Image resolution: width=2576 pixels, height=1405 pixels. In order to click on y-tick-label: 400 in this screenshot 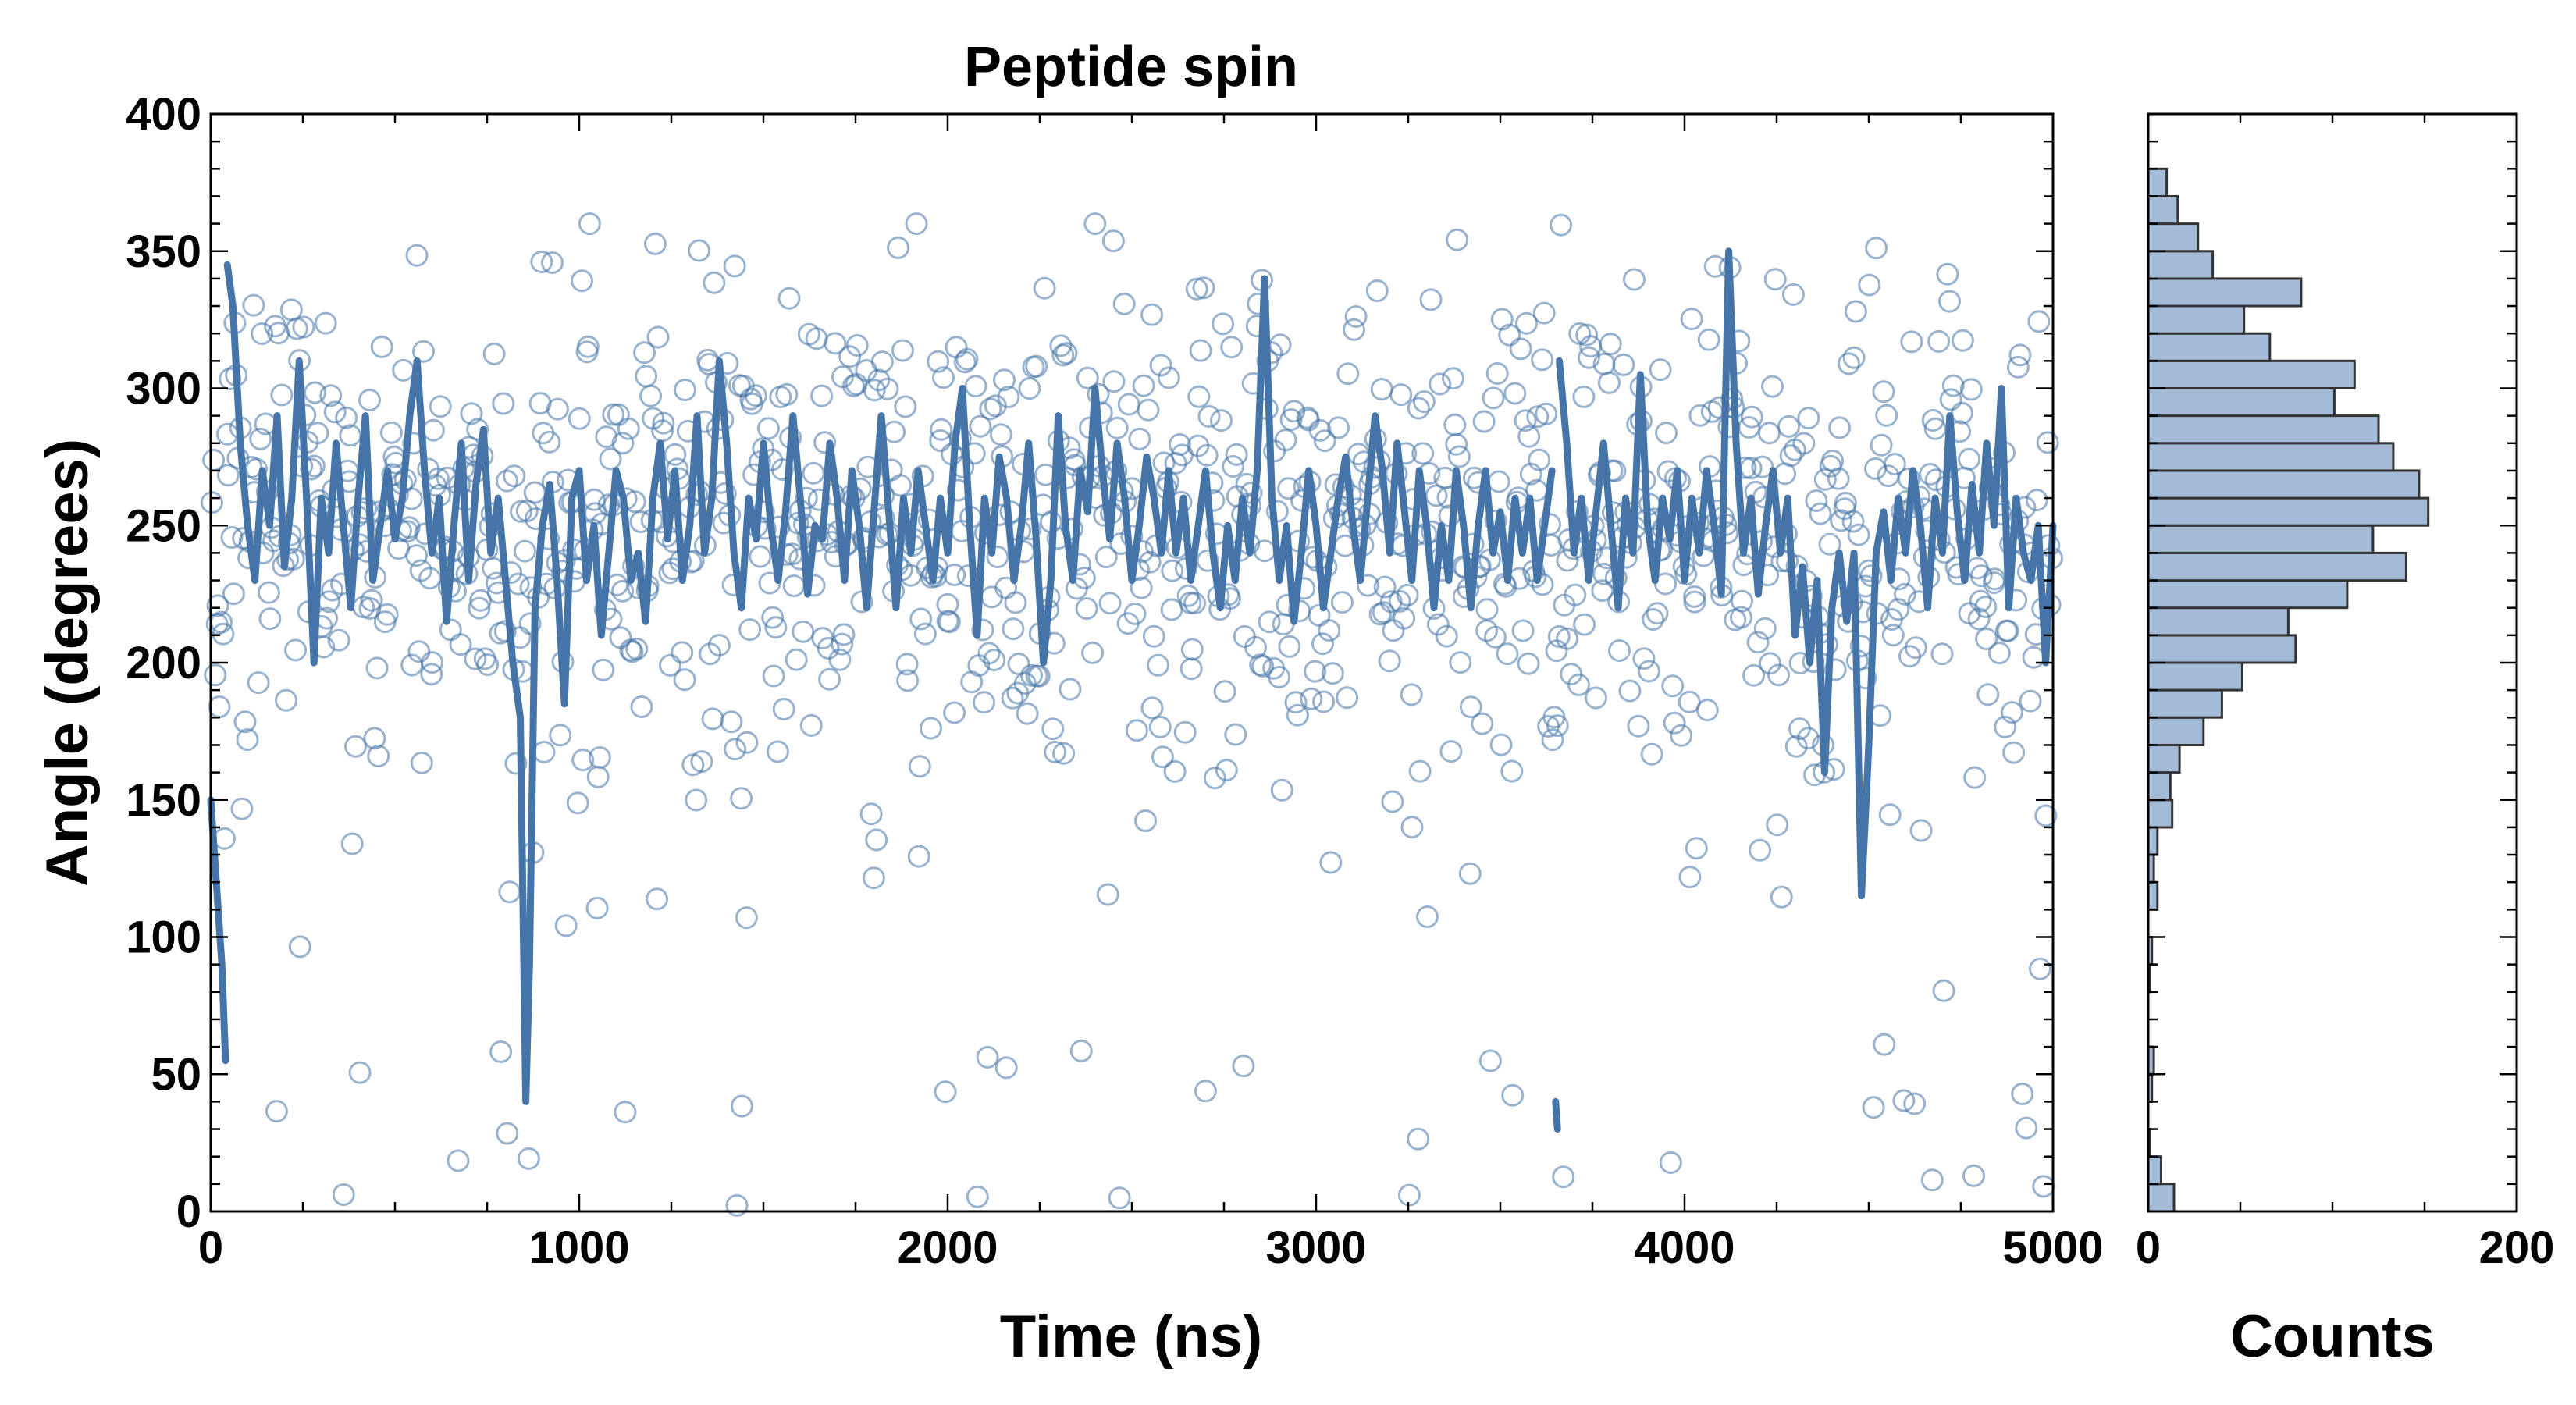, I will do `click(163, 114)`.